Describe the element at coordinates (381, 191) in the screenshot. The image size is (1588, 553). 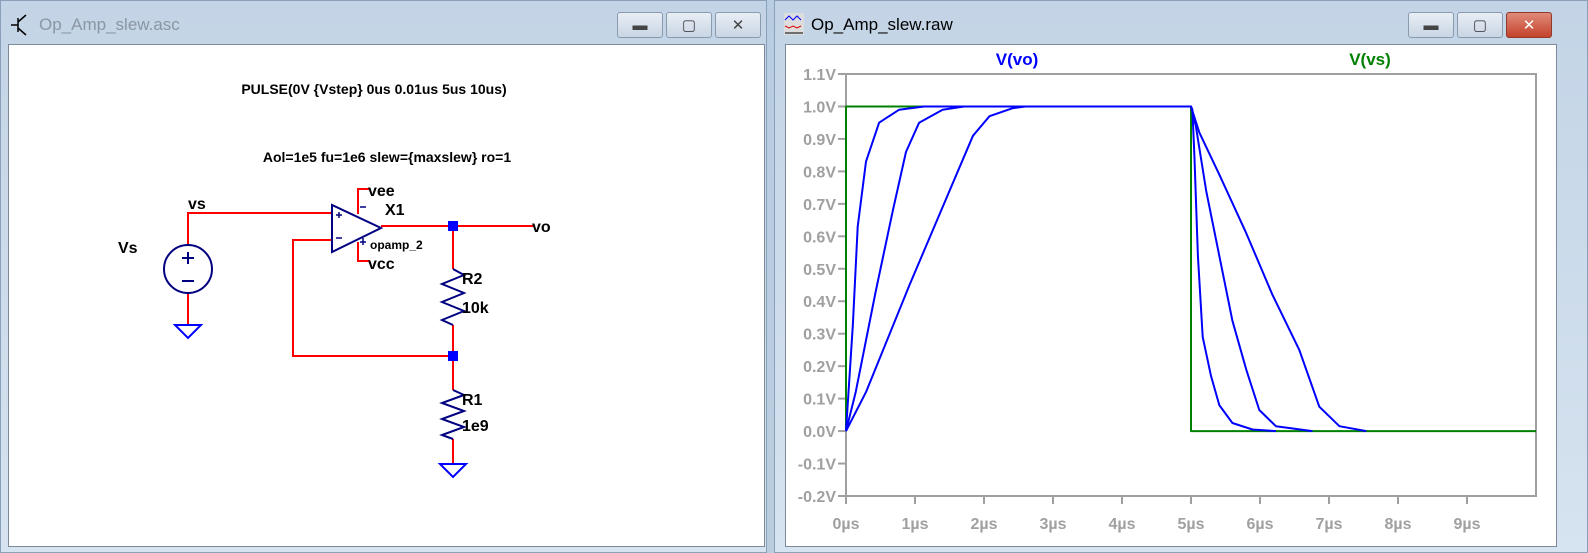
I see `net-label-vee: vee` at that location.